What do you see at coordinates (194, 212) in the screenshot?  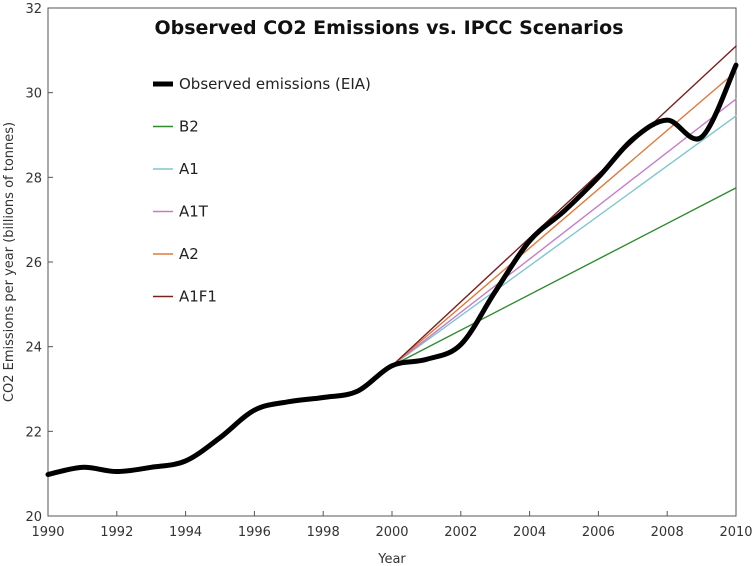 I see `legend-label-a1t: A1T` at bounding box center [194, 212].